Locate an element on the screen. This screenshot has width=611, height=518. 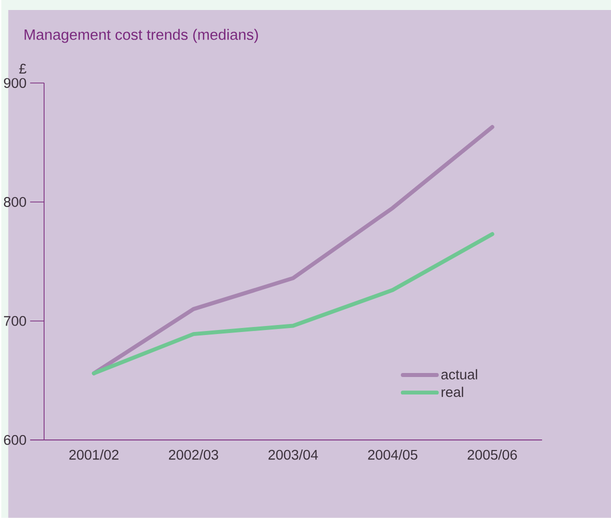
y-tick-label: 600 is located at coordinates (15, 440).